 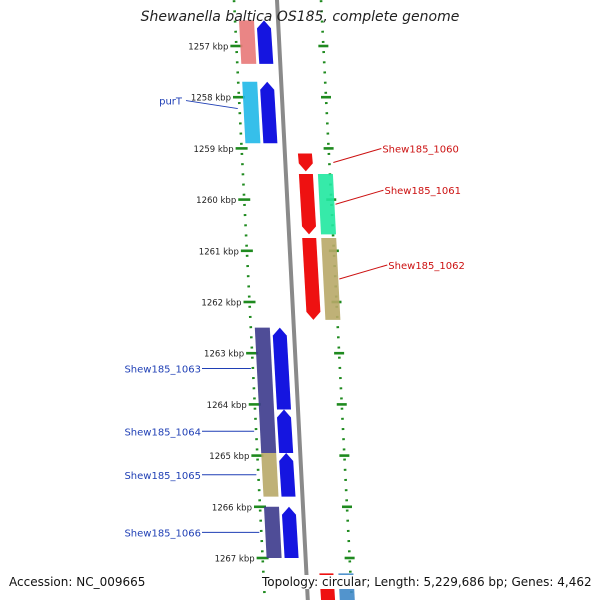 What do you see at coordinates (426, 266) in the screenshot?
I see `gene-label: Shew185_1062` at bounding box center [426, 266].